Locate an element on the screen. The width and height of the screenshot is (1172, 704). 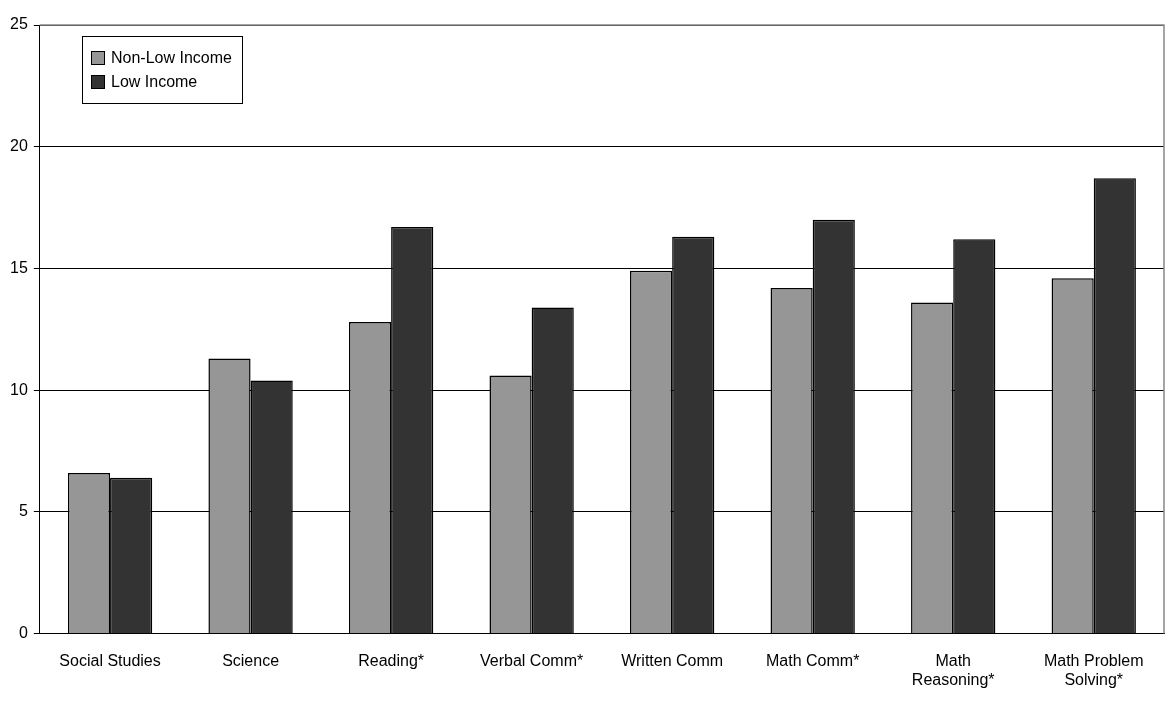
y-tick-label: 10 is located at coordinates (19, 389).